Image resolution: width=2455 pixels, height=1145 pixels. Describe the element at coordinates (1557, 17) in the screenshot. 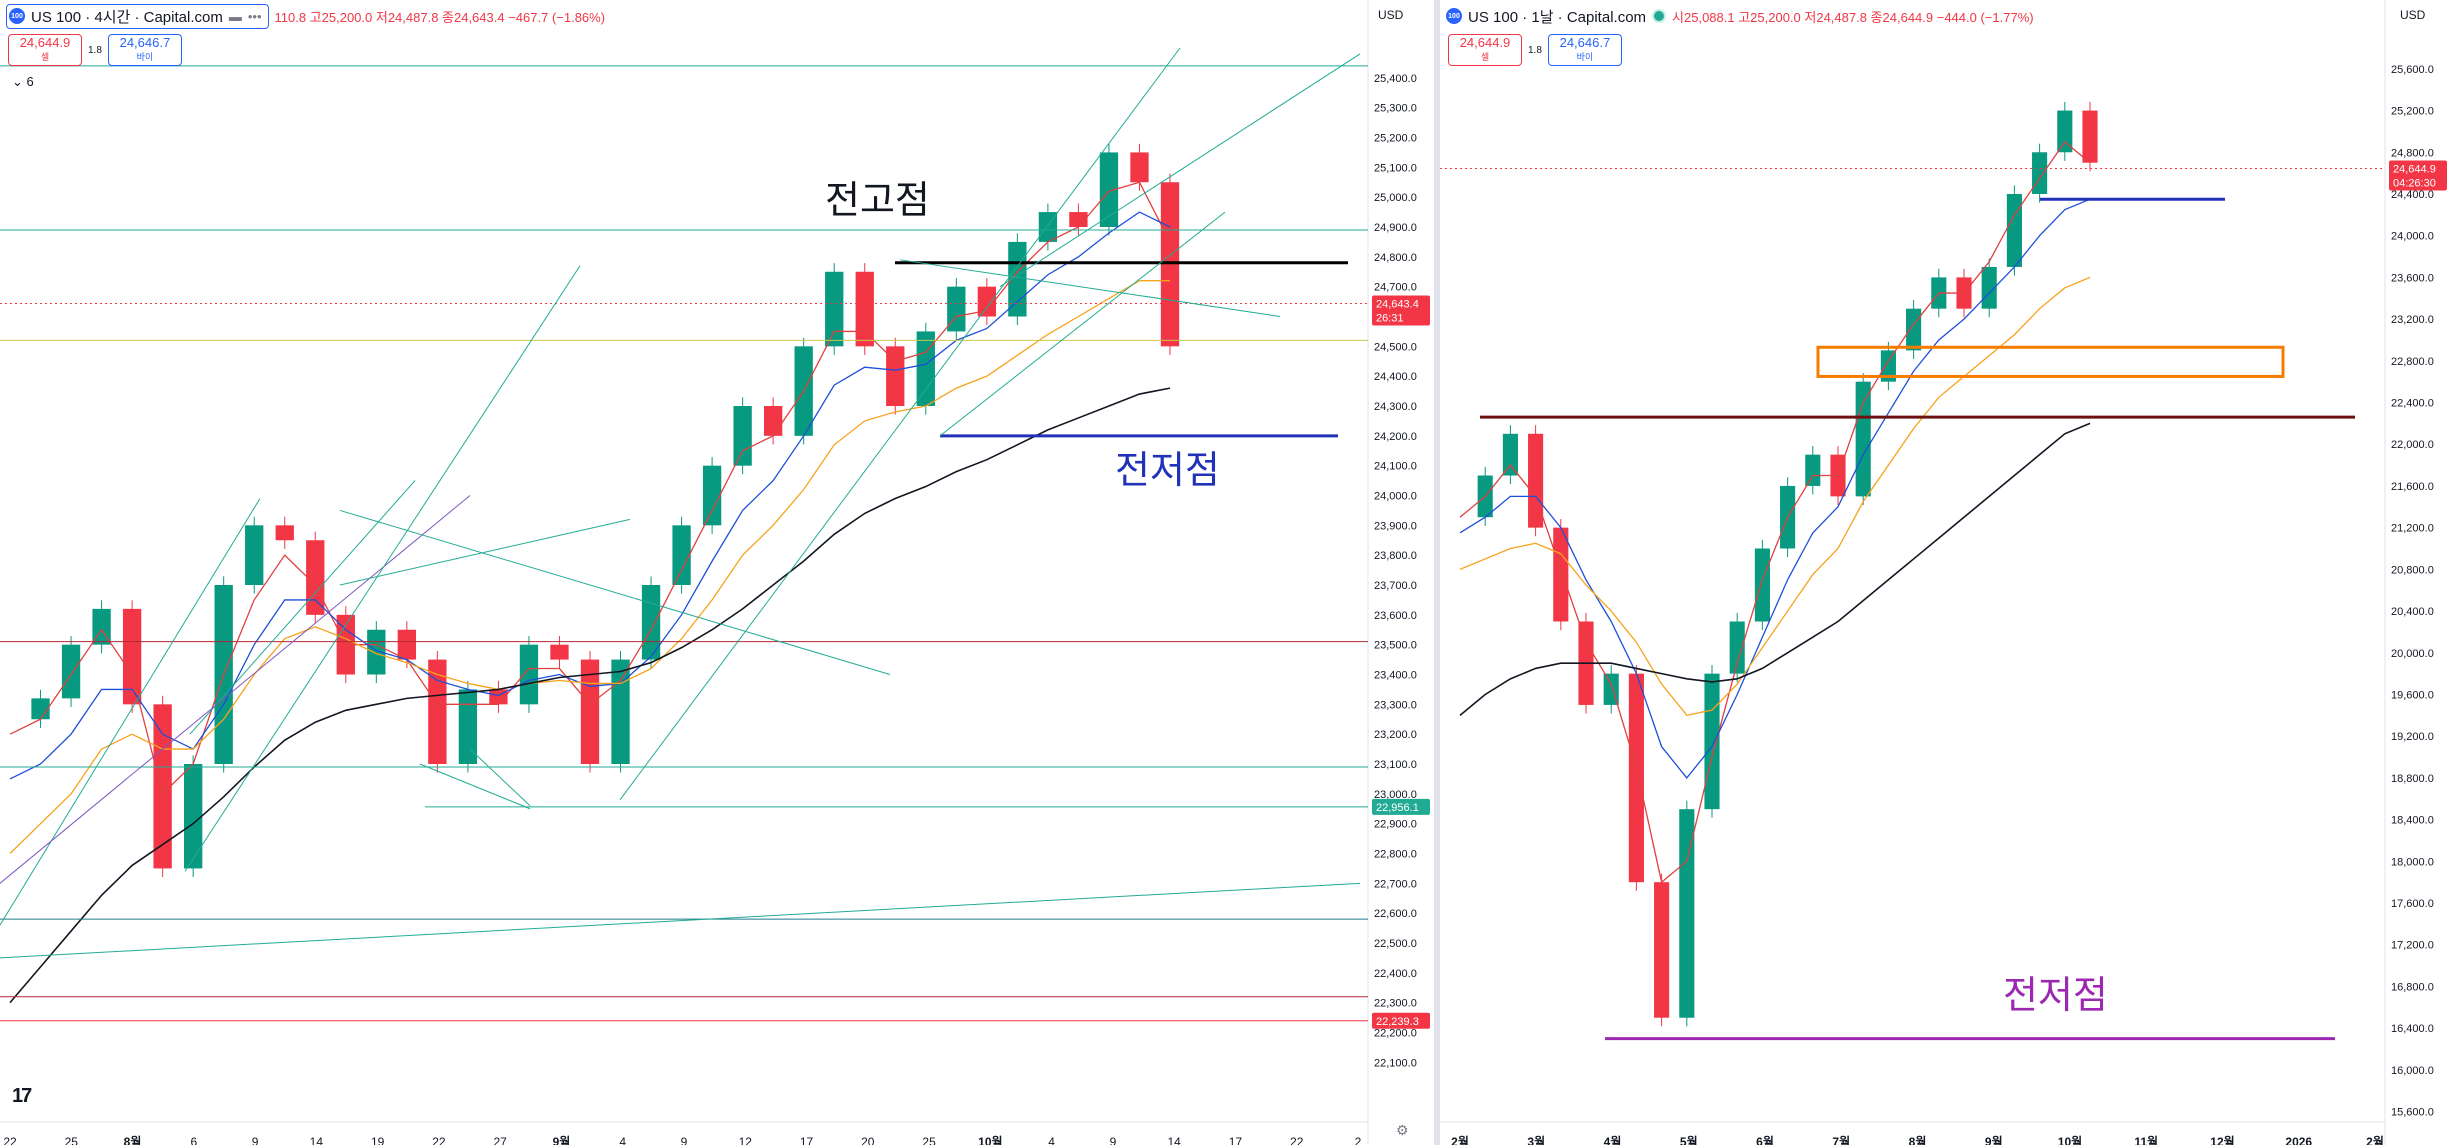

I see `symbol-title: US 100 · 1날 · Capital.com` at that location.